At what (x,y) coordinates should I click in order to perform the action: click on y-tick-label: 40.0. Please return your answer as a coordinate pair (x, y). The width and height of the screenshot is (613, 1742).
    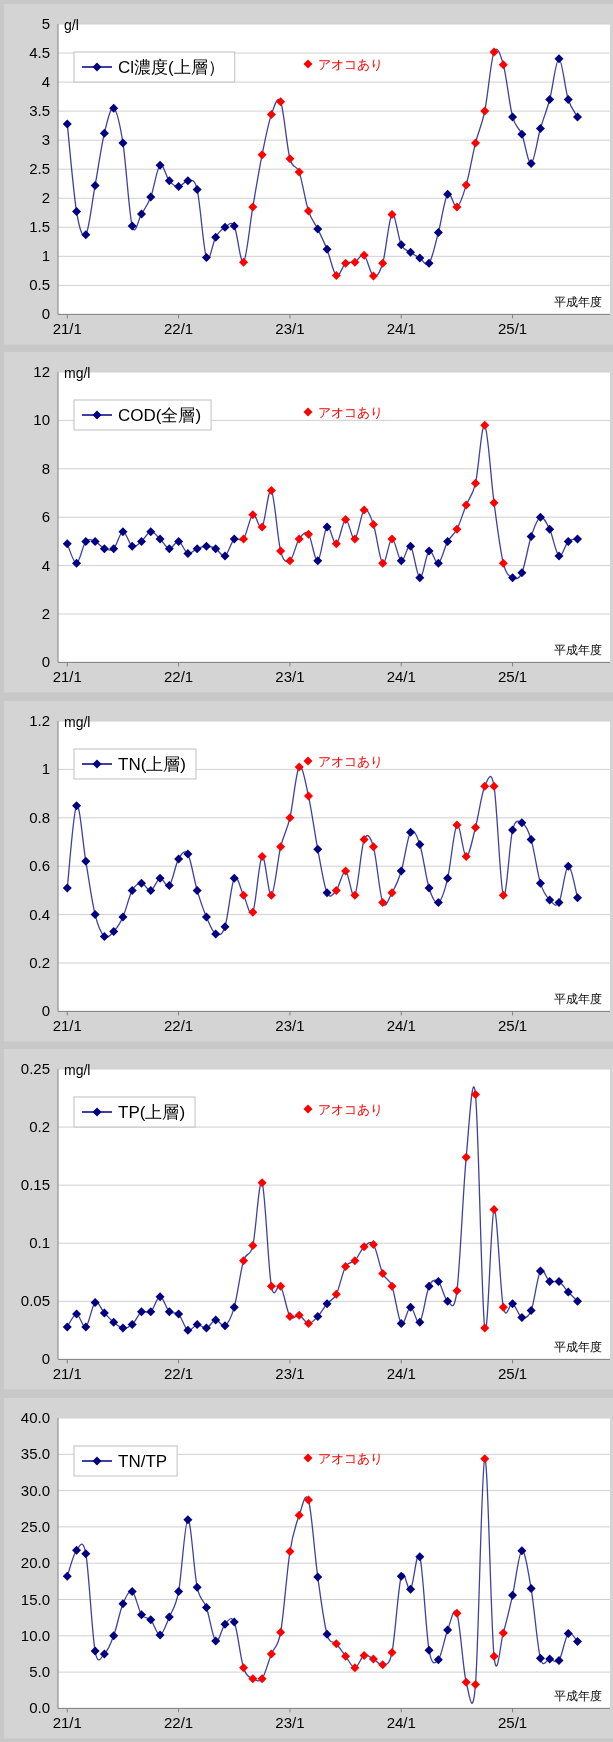
    Looking at the image, I should click on (35, 1417).